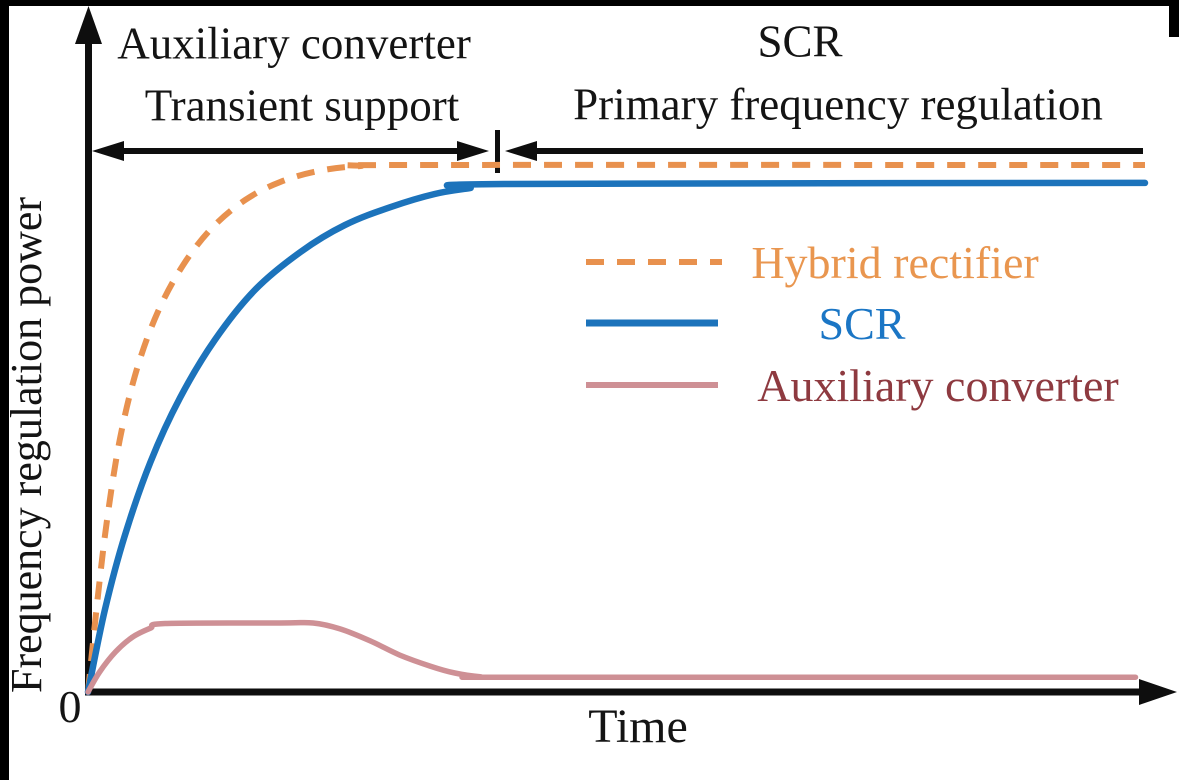  What do you see at coordinates (1158, 692) in the screenshot?
I see `x-axis-arrowhead-icon` at bounding box center [1158, 692].